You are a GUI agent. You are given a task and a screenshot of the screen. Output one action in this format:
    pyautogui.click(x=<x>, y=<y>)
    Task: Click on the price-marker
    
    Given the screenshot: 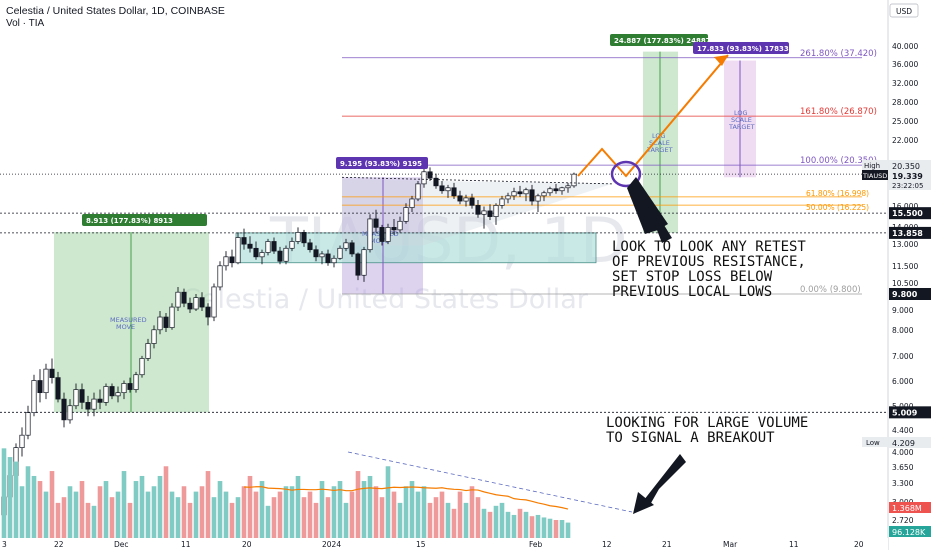 What is the action you would take?
    pyautogui.click(x=910, y=293)
    